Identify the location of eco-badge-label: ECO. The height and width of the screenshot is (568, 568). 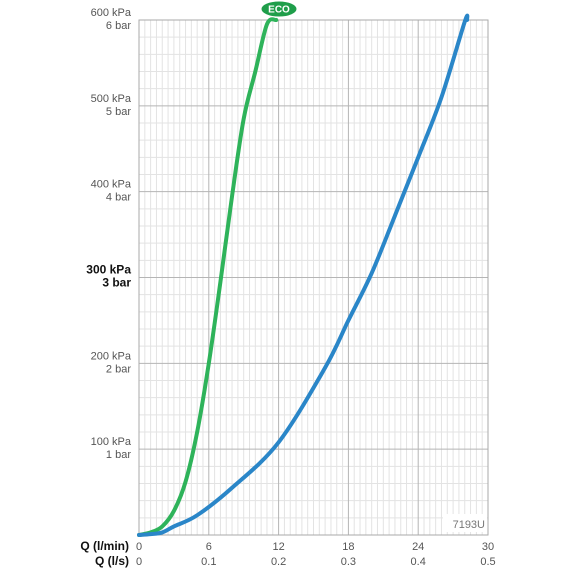
(279, 10).